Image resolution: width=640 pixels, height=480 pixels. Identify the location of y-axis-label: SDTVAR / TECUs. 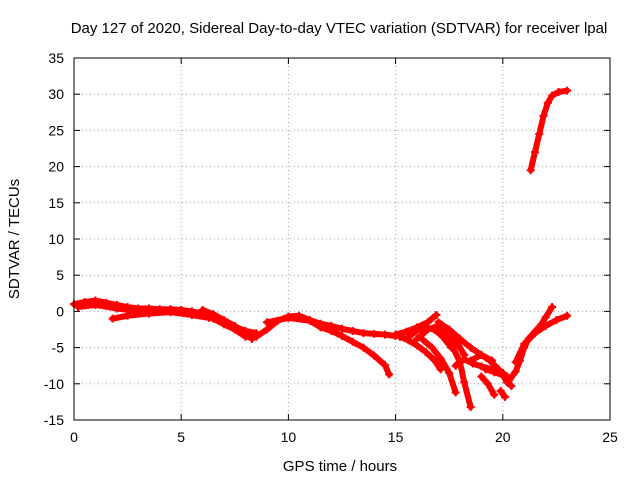
(14, 239).